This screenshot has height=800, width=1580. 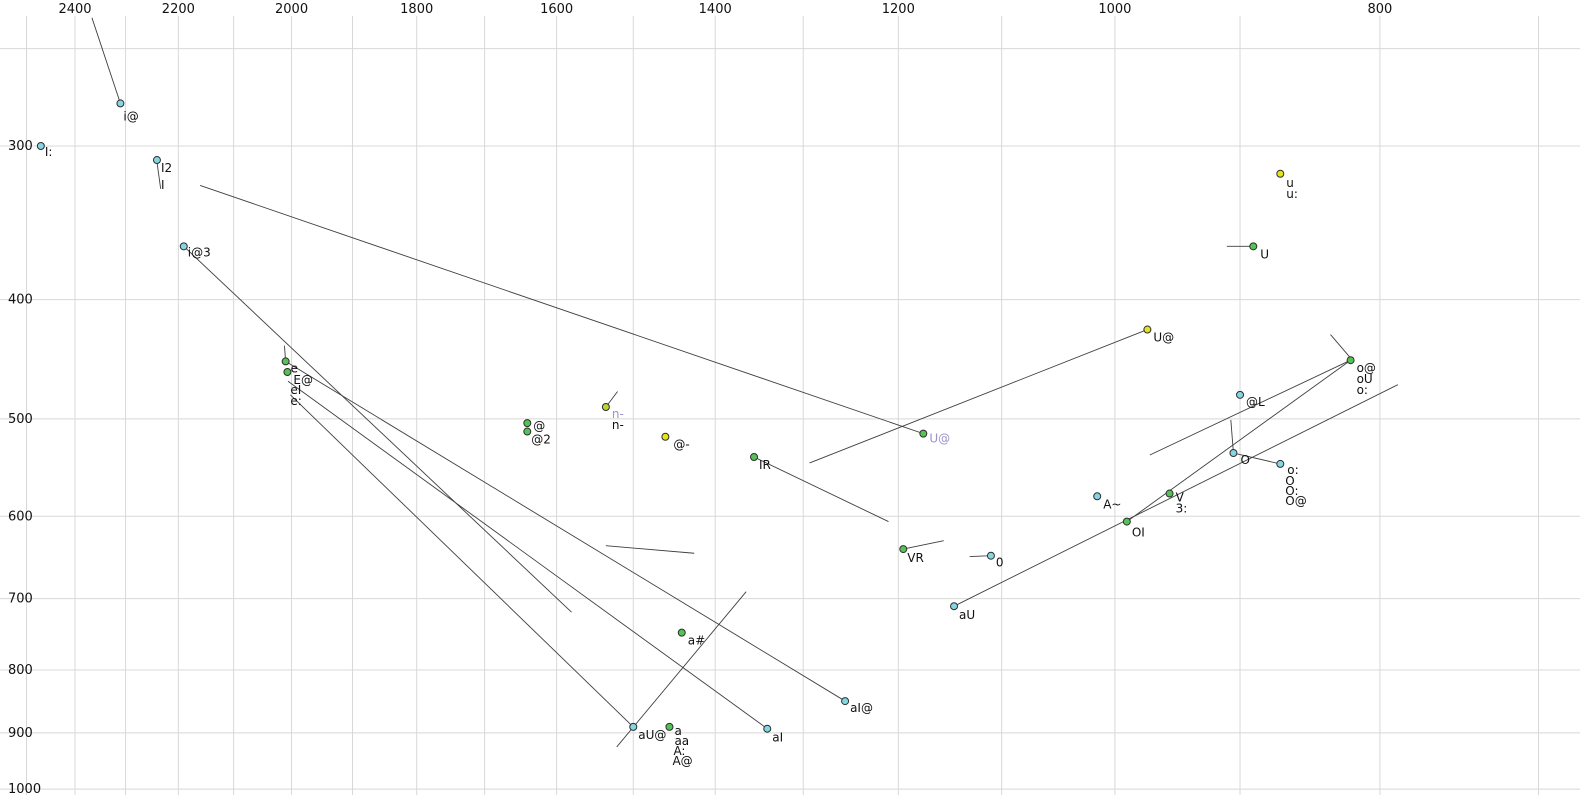 I want to click on vowel-label-a: a, so click(x=677, y=731).